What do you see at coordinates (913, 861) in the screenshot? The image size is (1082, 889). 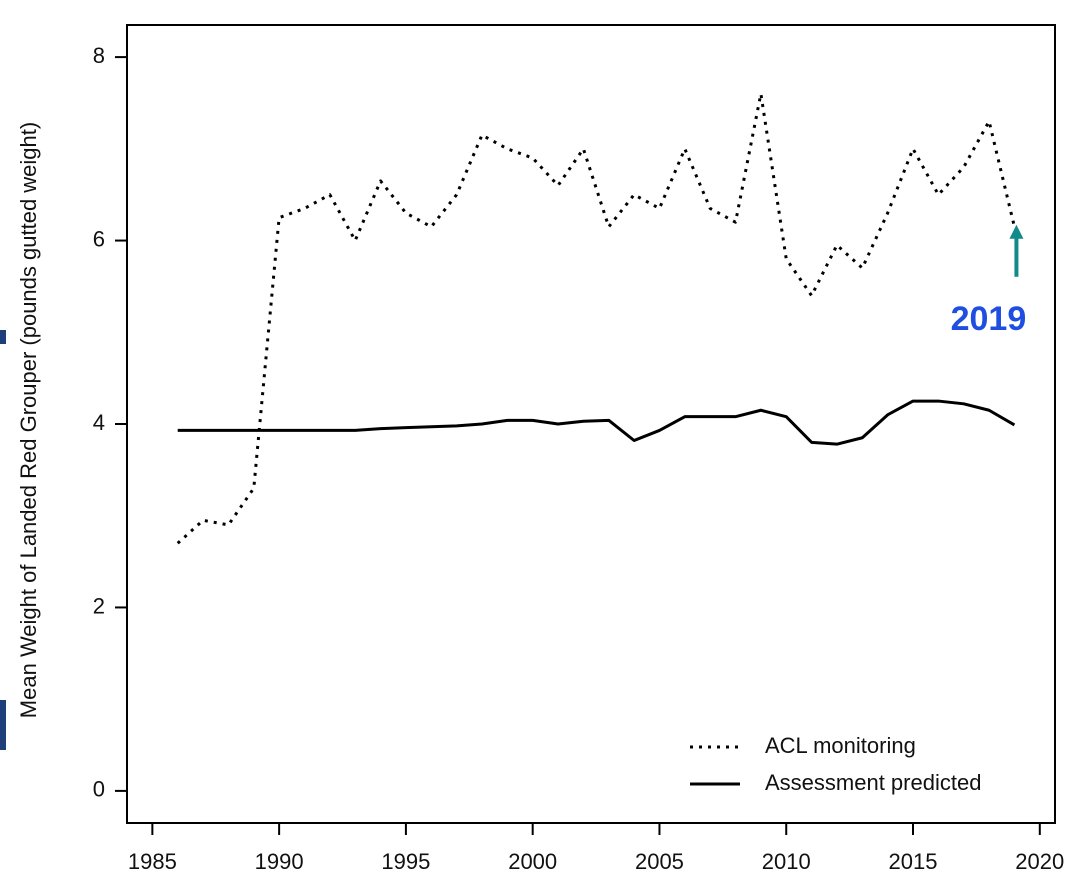 I see `x-tick-label: 2015` at bounding box center [913, 861].